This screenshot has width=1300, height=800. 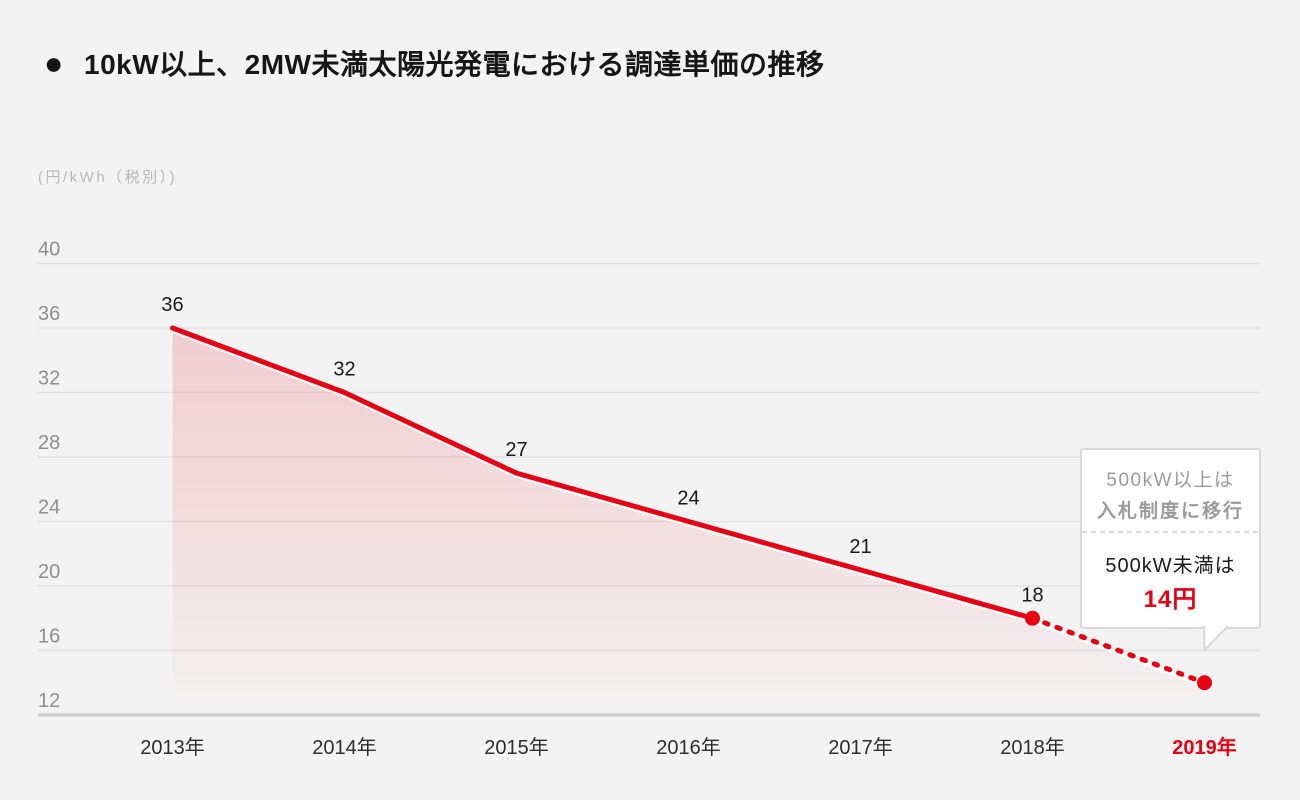 What do you see at coordinates (1170, 510) in the screenshot?
I see `callout-note-line2: 入札制度に移行` at bounding box center [1170, 510].